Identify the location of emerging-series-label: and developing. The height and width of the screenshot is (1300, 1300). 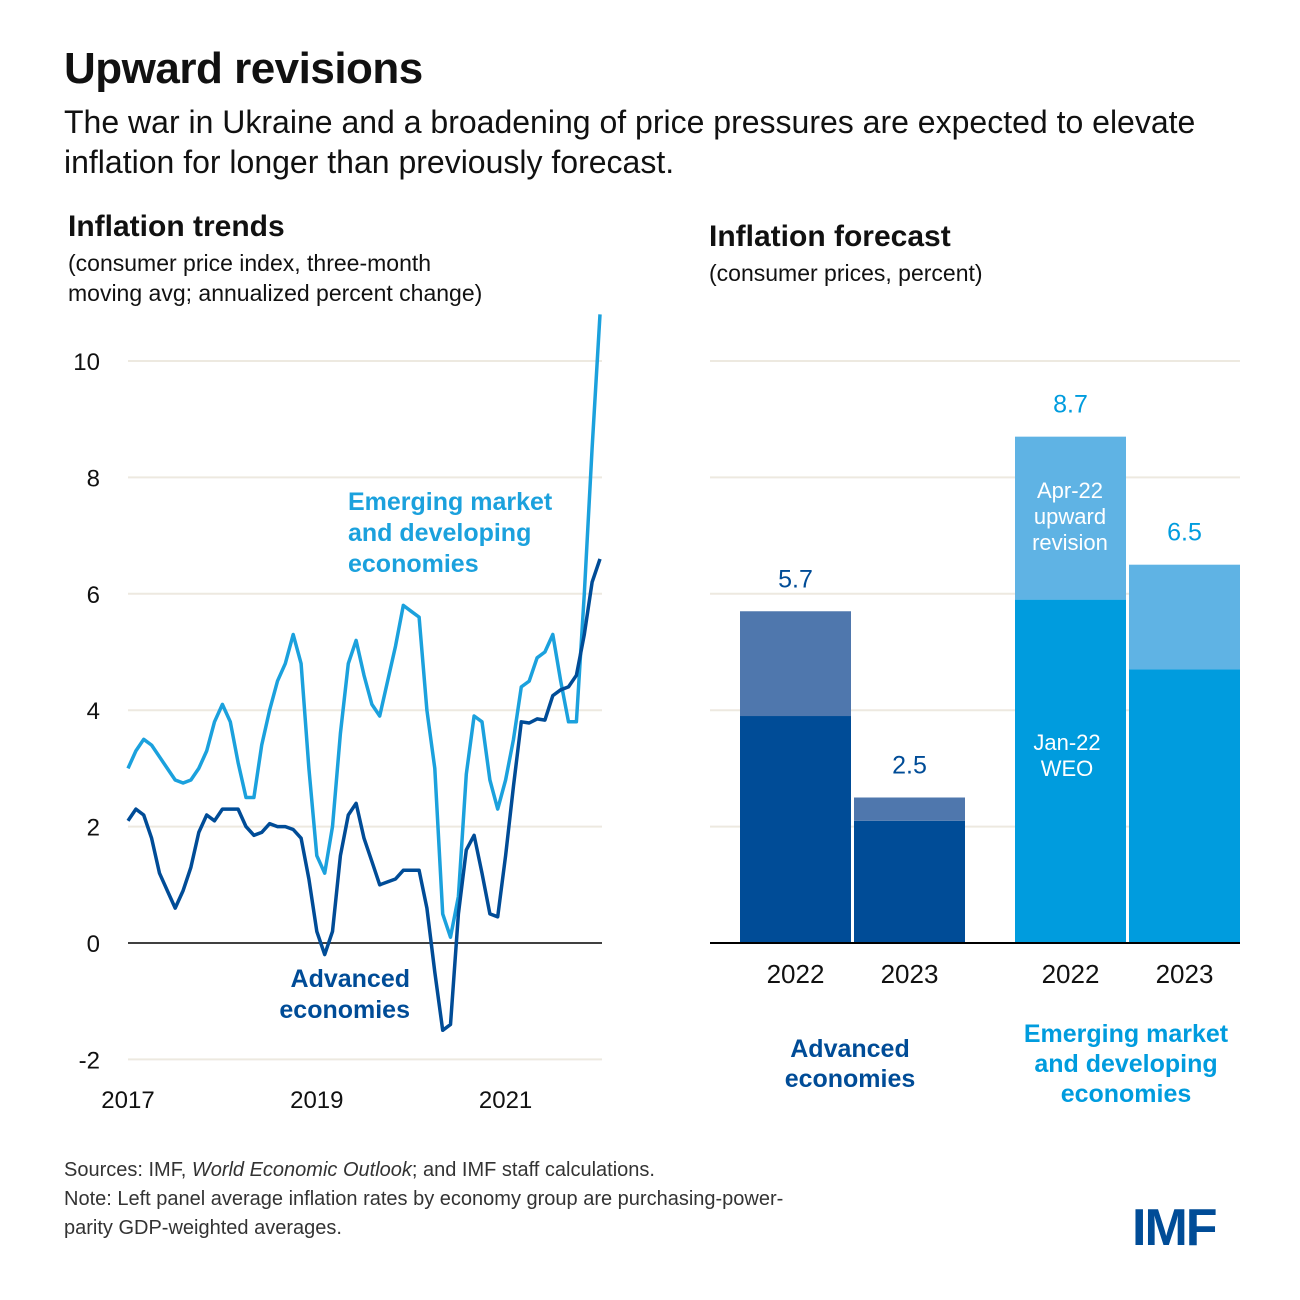
(439, 533).